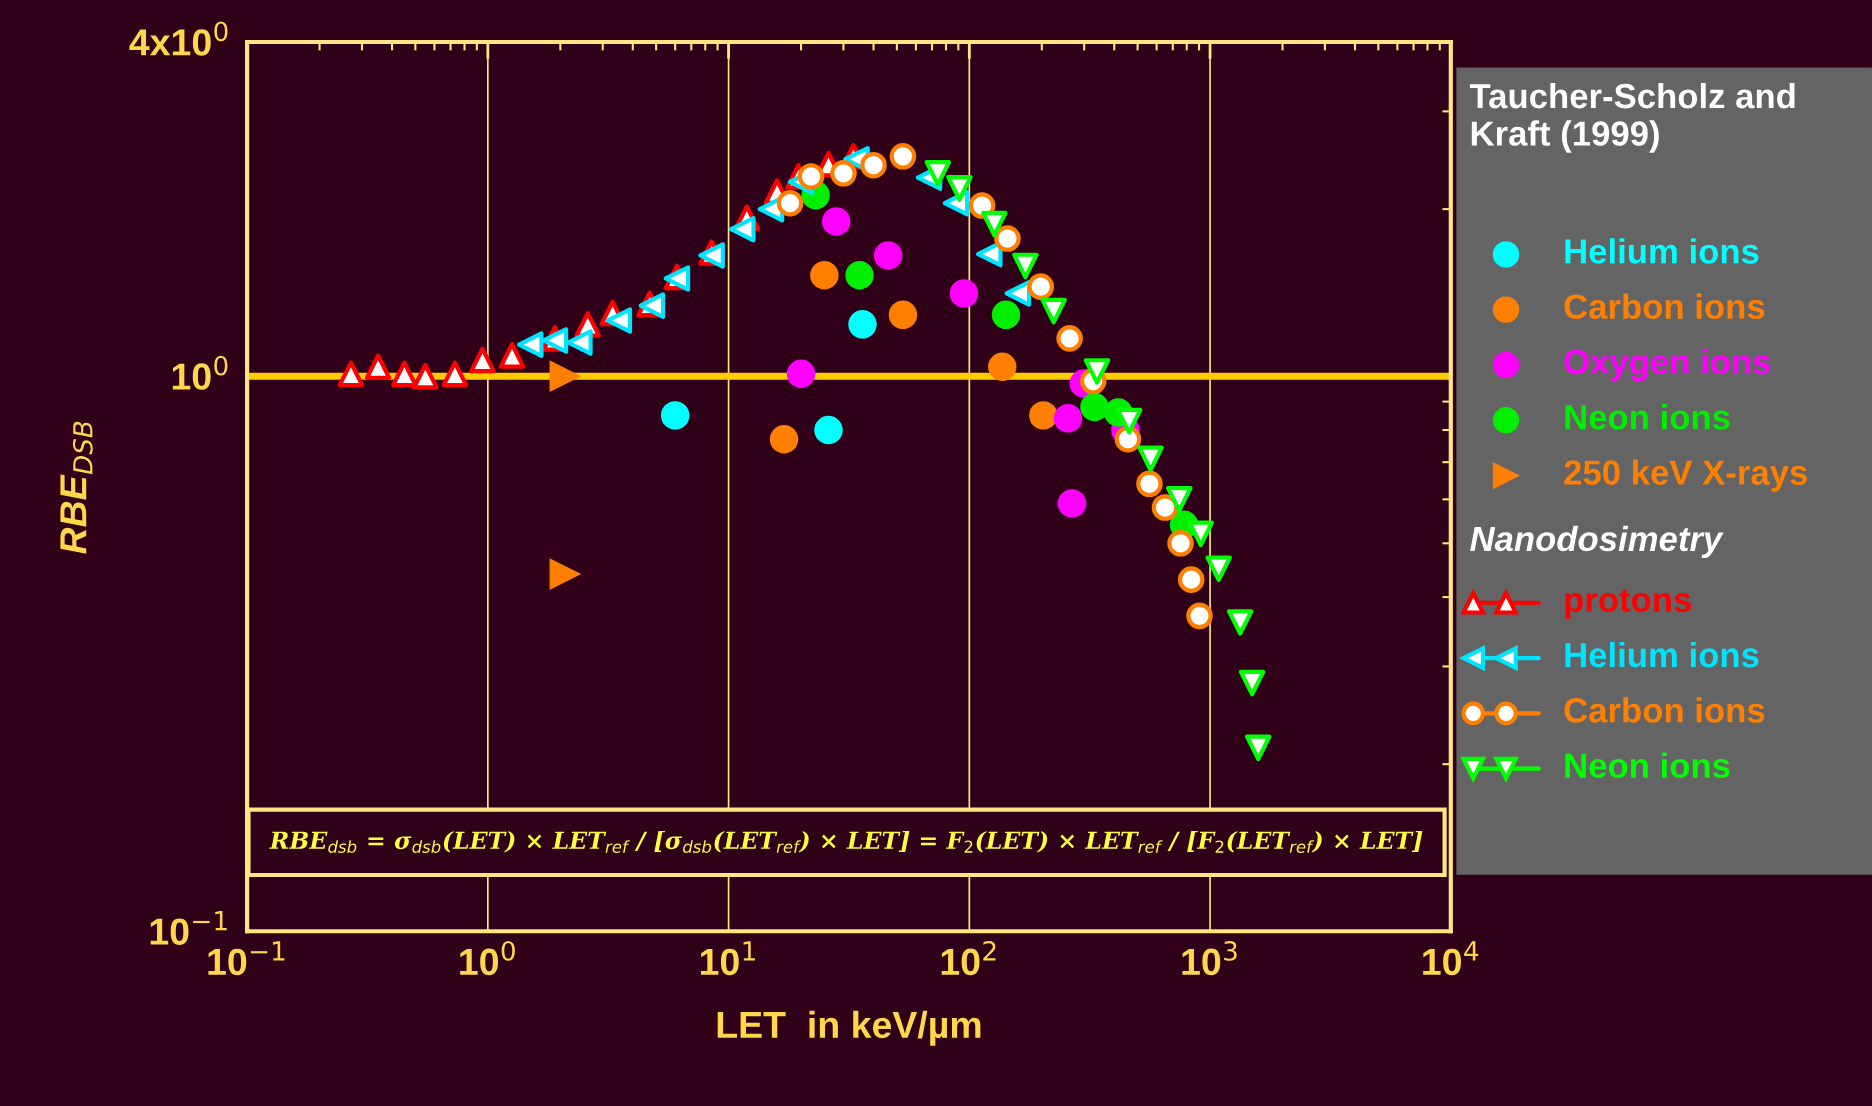 This screenshot has height=1106, width=1872. What do you see at coordinates (1628, 604) in the screenshot?
I see `legend-label: protons` at bounding box center [1628, 604].